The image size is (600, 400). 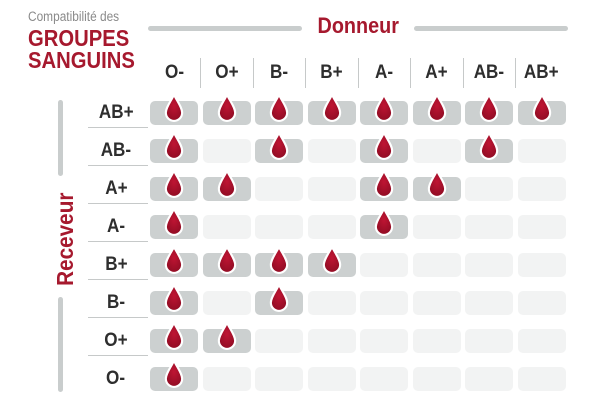 What do you see at coordinates (279, 189) in the screenshot?
I see `cell-apos-bneg` at bounding box center [279, 189].